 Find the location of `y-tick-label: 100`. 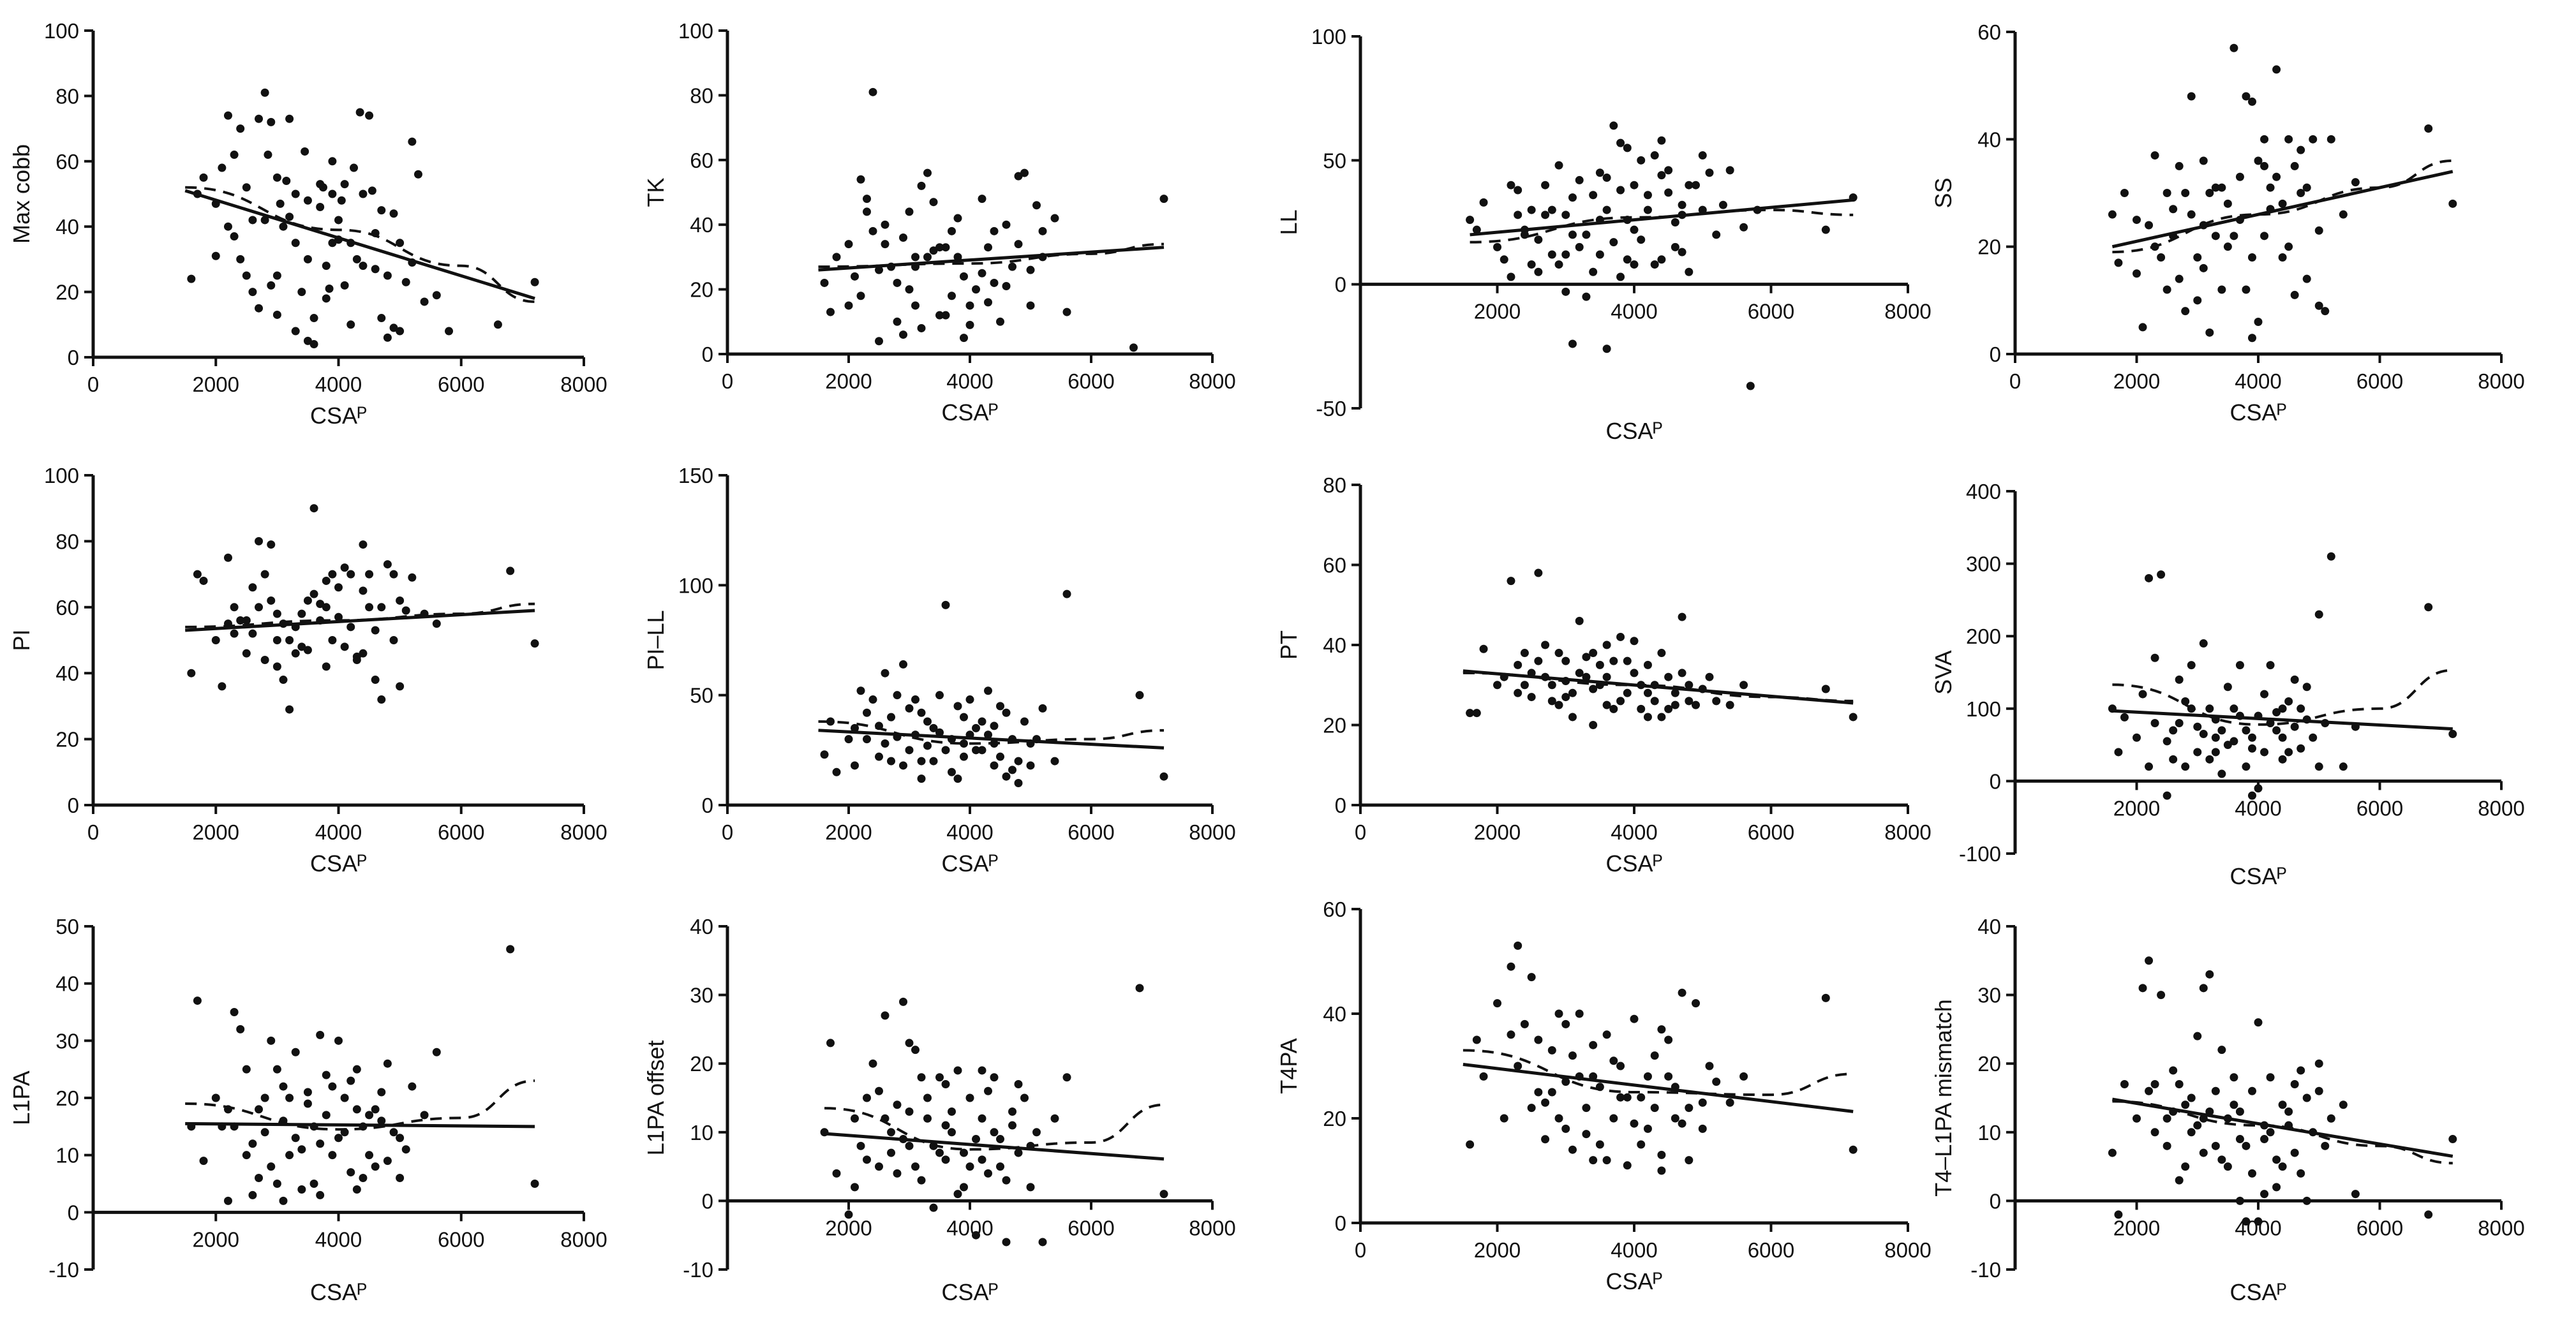

y-tick-label: 100 is located at coordinates (61, 31).